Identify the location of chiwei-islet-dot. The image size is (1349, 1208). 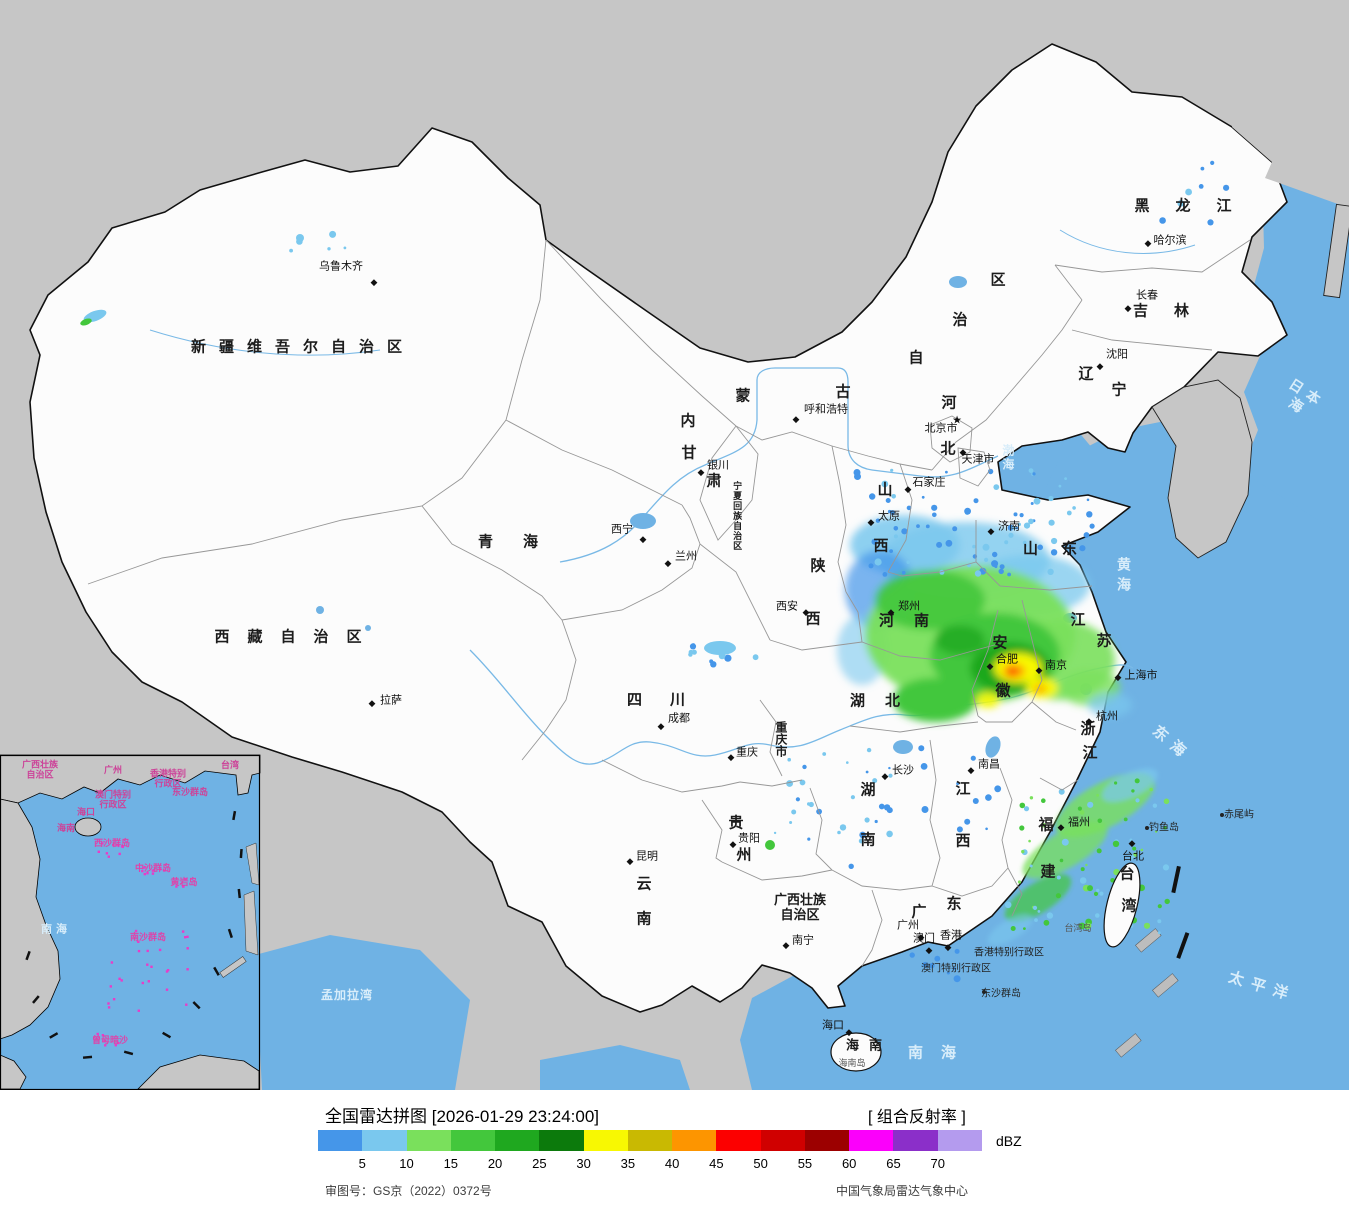
(1222, 815).